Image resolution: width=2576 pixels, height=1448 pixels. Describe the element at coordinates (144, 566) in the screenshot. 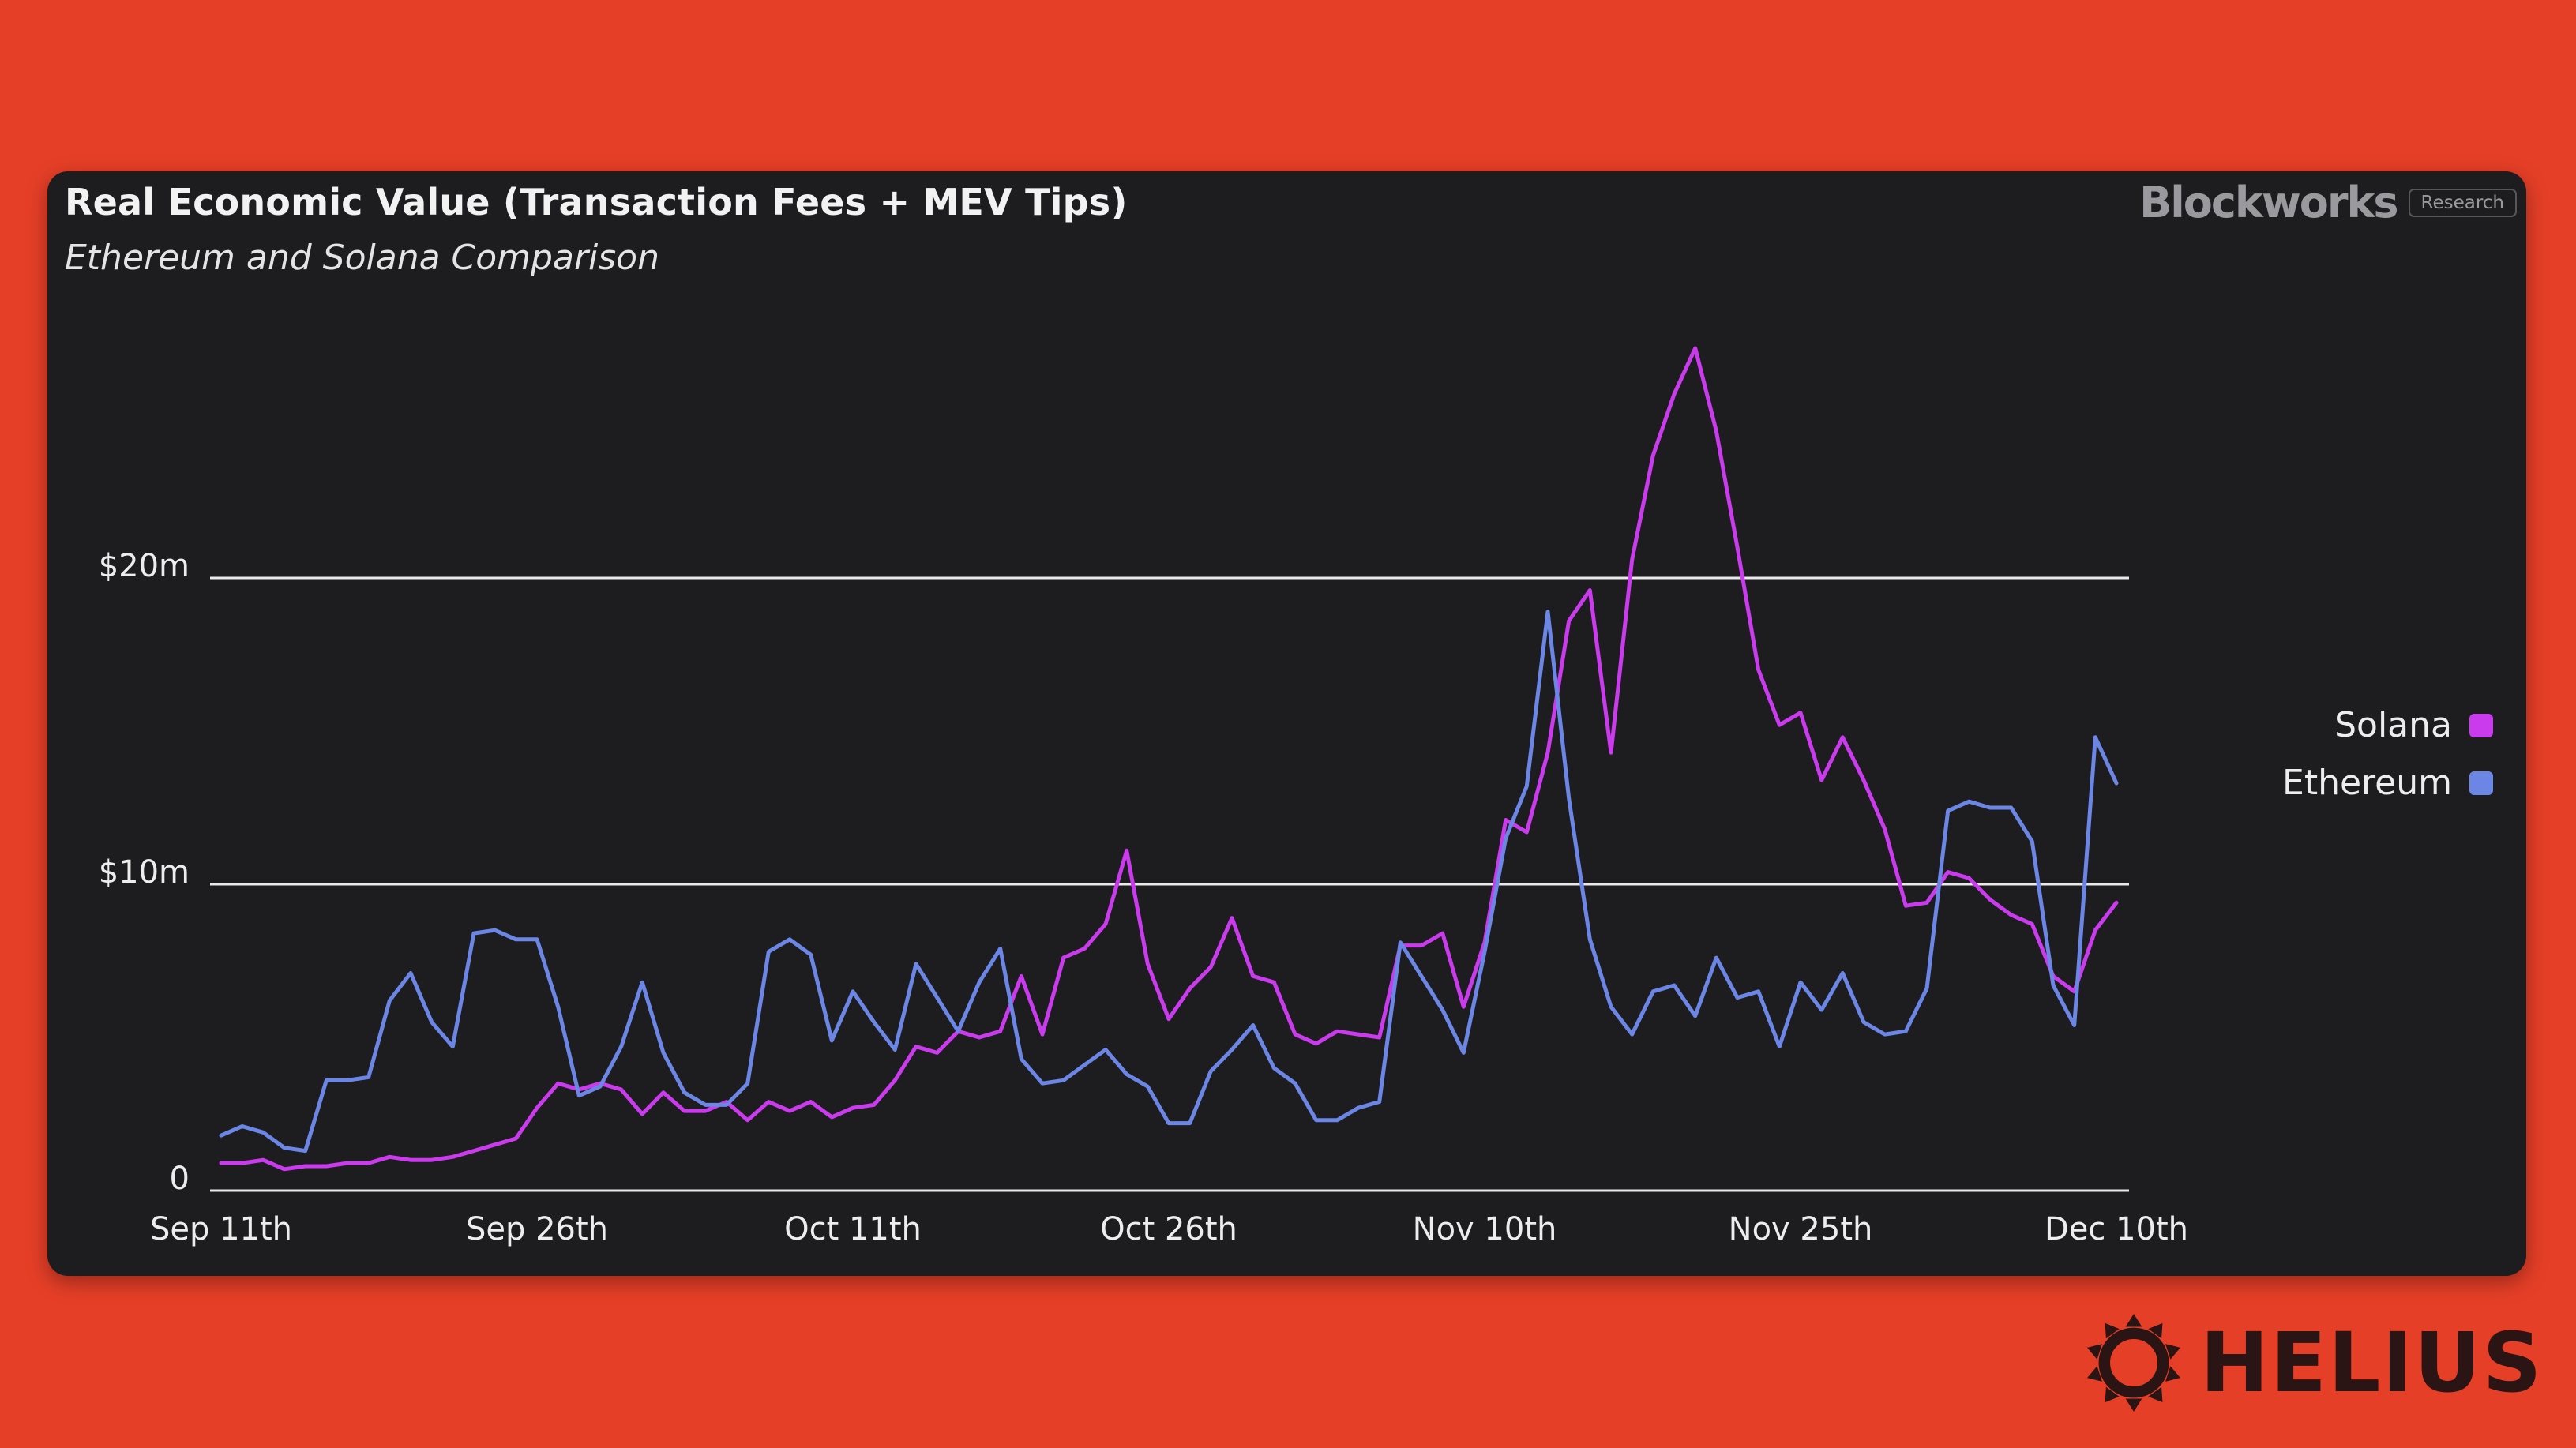

I see `y-tick-label: $20m` at that location.